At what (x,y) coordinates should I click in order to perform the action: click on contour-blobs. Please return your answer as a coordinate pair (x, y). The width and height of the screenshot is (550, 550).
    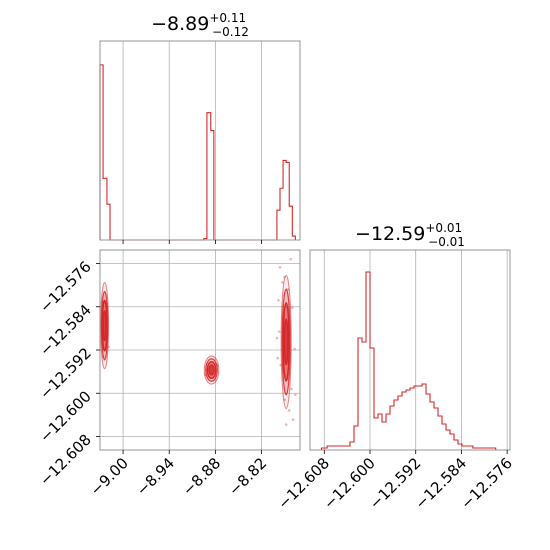
    Looking at the image, I should click on (196, 342).